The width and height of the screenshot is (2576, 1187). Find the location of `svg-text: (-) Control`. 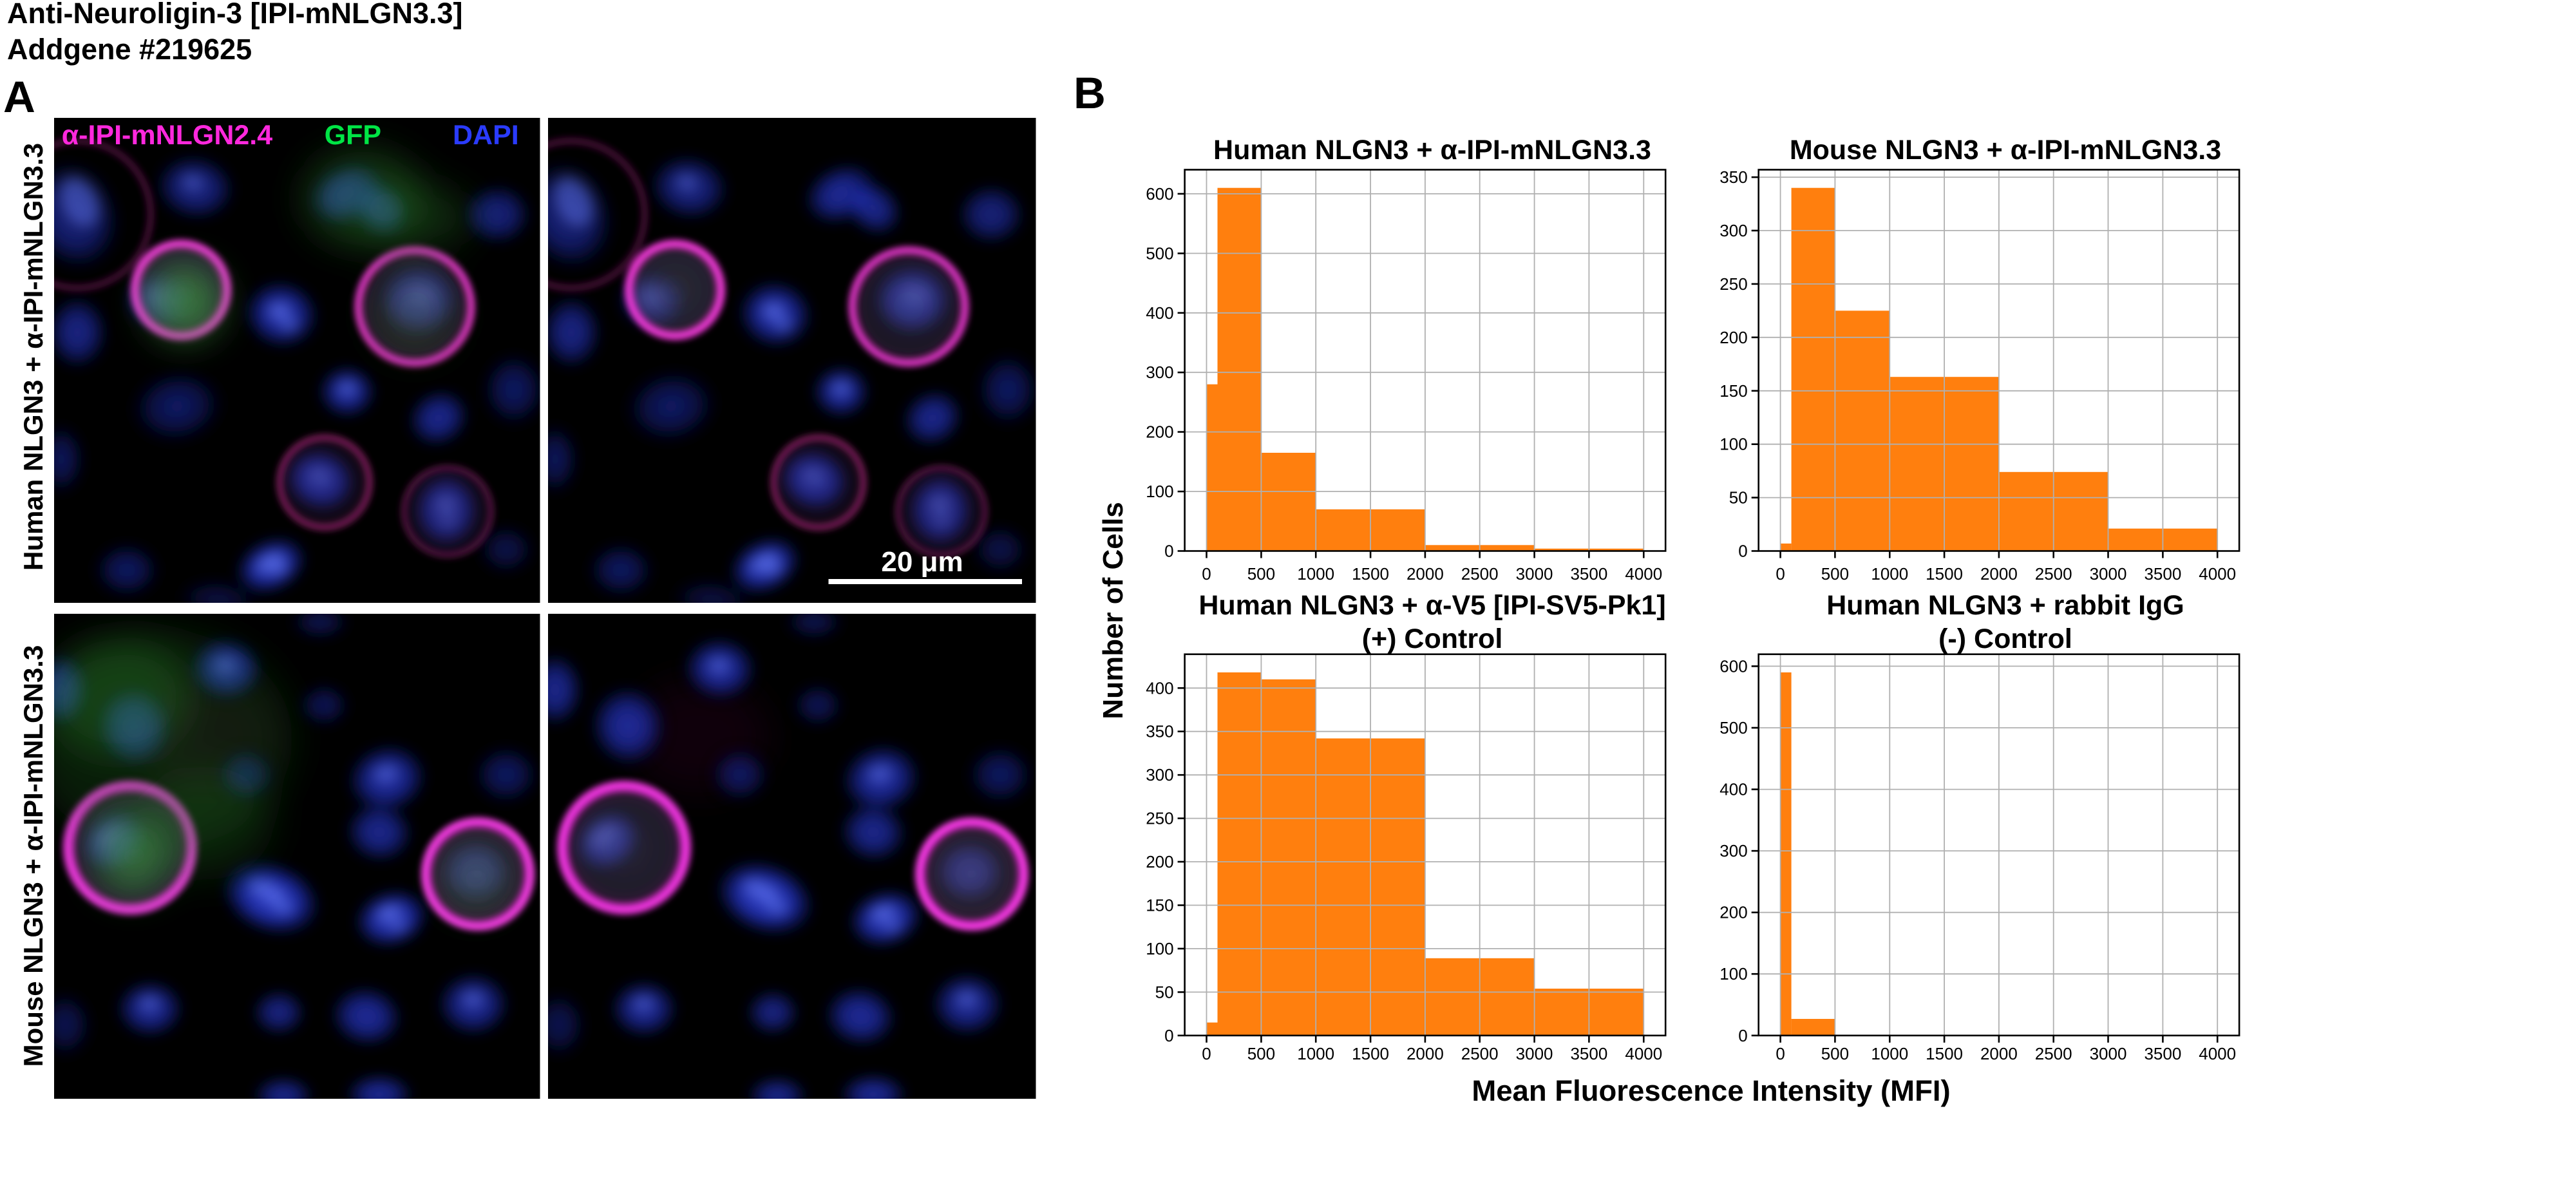

svg-text: (-) Control is located at coordinates (2005, 638).